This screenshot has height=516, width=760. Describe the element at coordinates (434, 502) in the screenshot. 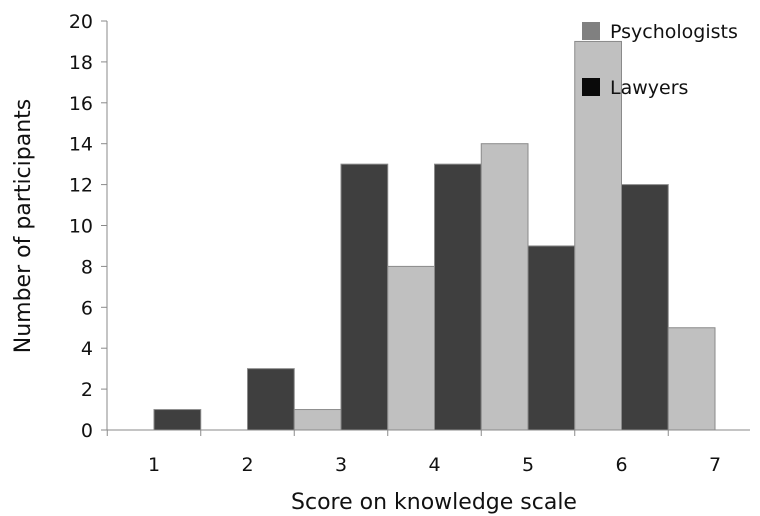

I see `x-axis-title: Score on knowledge scale` at that location.